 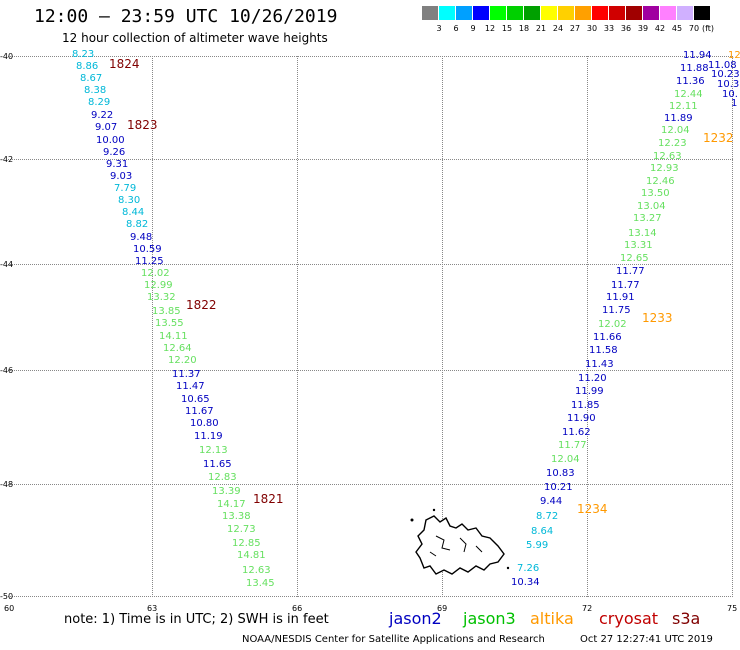 What do you see at coordinates (87, 66) in the screenshot?
I see `wave-height-value: 8.86` at bounding box center [87, 66].